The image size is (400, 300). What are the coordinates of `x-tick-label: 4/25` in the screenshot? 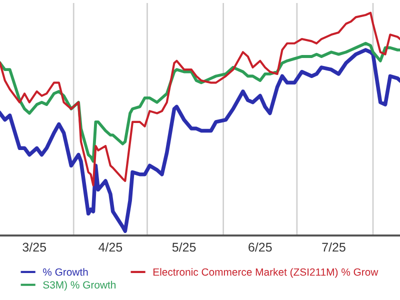 It's located at (110, 247).